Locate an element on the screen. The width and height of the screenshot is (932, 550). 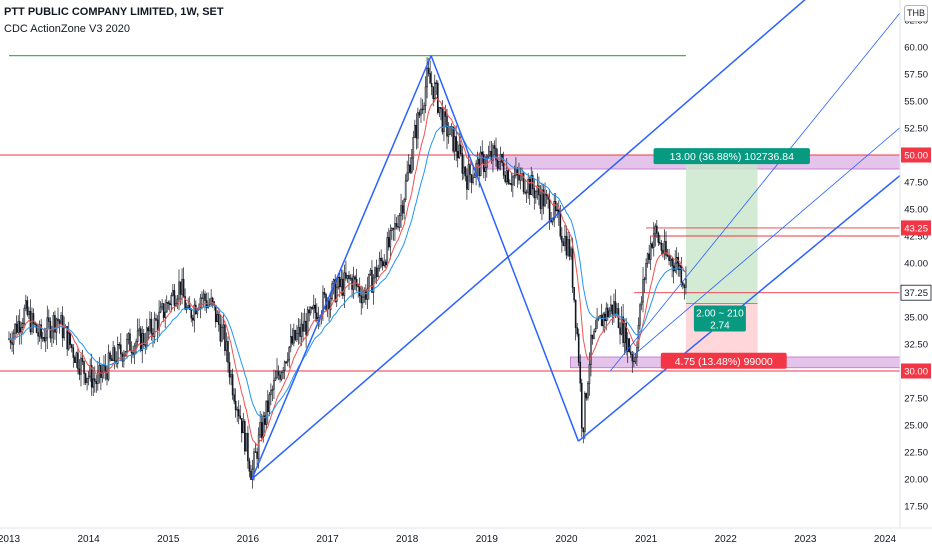
price-label-text: 43.25 is located at coordinates (916, 228).